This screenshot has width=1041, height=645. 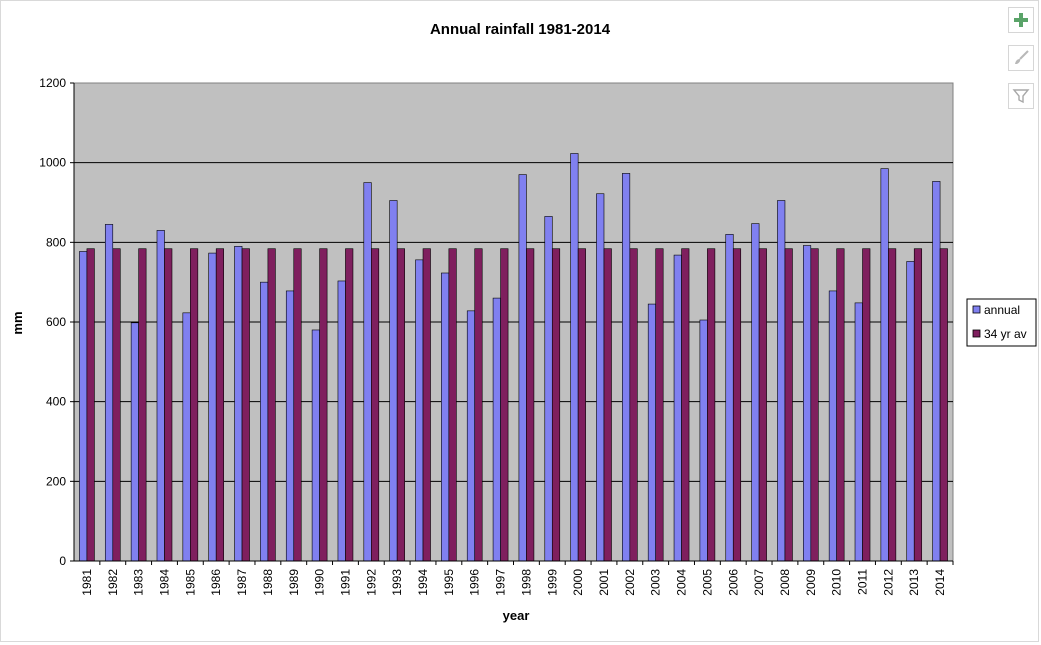 What do you see at coordinates (866, 405) in the screenshot?
I see `bar-34-yr-av-2011` at bounding box center [866, 405].